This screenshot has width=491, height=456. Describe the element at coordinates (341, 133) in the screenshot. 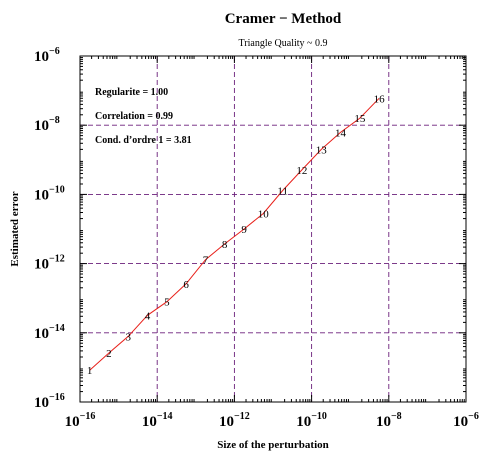

I see `point-label: 14` at that location.